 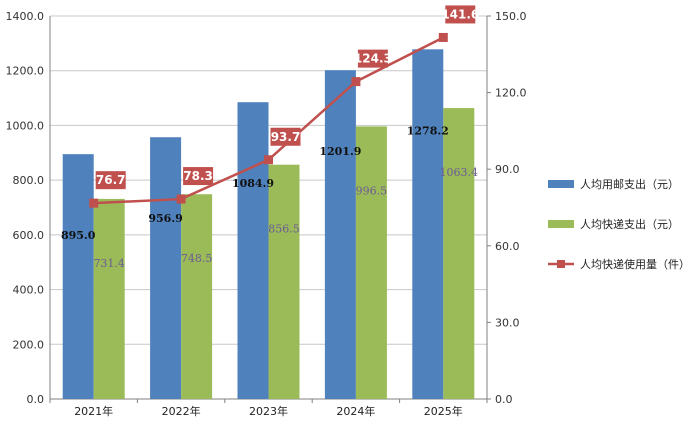 I want to click on line-value-label: 93.7, so click(x=286, y=137).